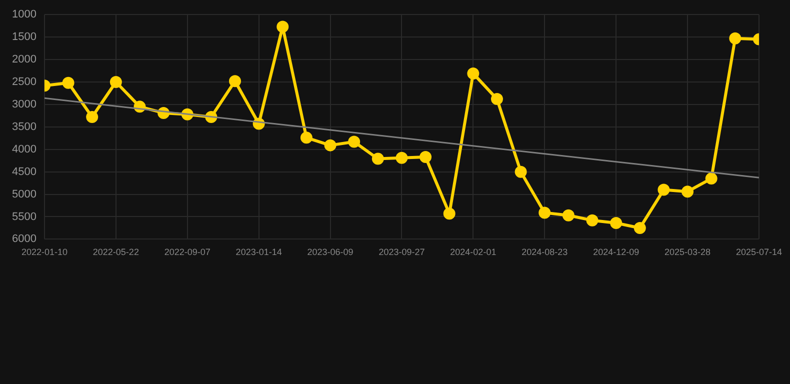 Image resolution: width=790 pixels, height=384 pixels. I want to click on y-tick-label: 4000, so click(24, 149).